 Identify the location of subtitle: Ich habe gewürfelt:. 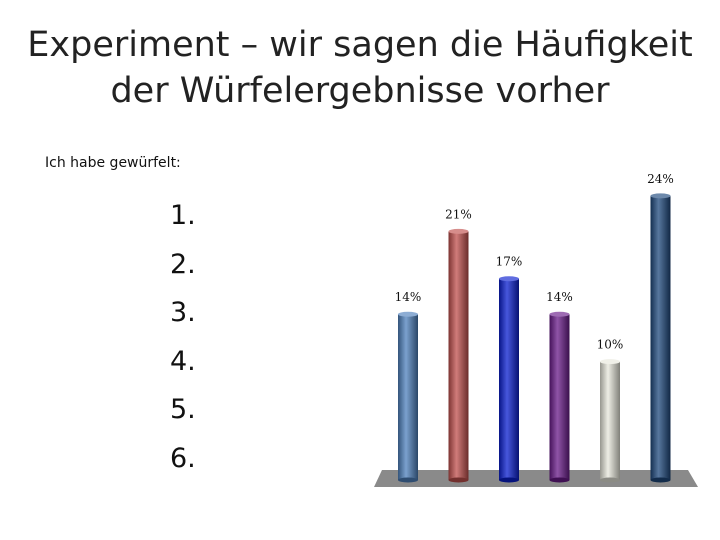
(113, 163).